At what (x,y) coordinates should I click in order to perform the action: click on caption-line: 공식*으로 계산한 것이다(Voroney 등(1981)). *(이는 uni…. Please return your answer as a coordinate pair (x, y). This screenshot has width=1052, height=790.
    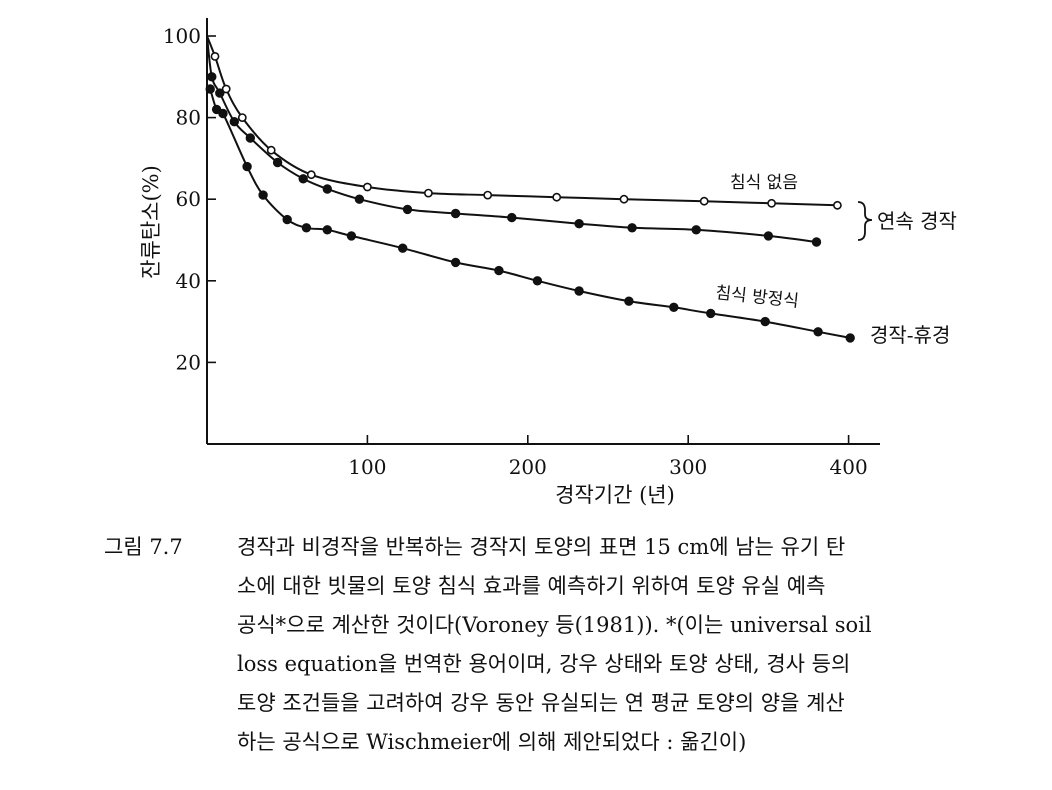
    Looking at the image, I should click on (554, 625).